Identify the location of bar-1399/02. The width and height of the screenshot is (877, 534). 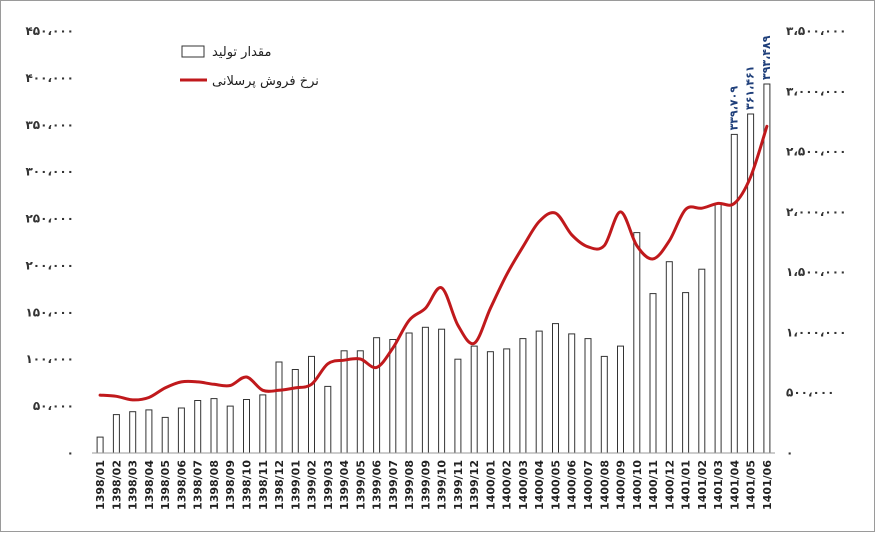
(311, 404).